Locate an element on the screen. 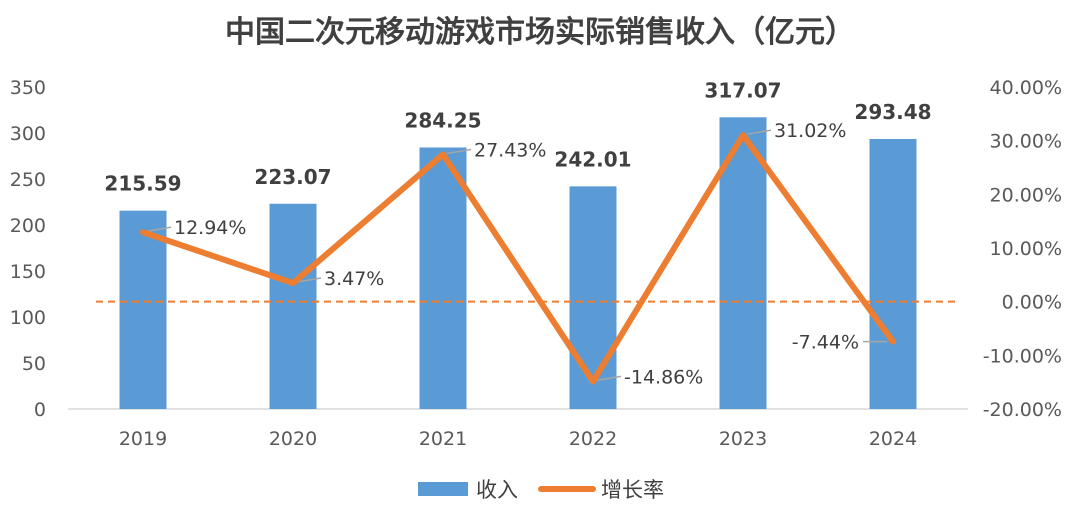  growth-value-label: 31.02% is located at coordinates (810, 131).